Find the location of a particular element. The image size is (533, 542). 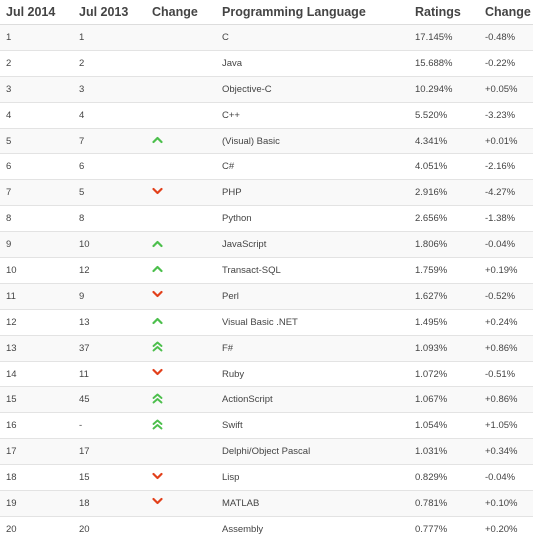

table-row: 1 1 C 17.145% -0.48% is located at coordinates (266, 37).